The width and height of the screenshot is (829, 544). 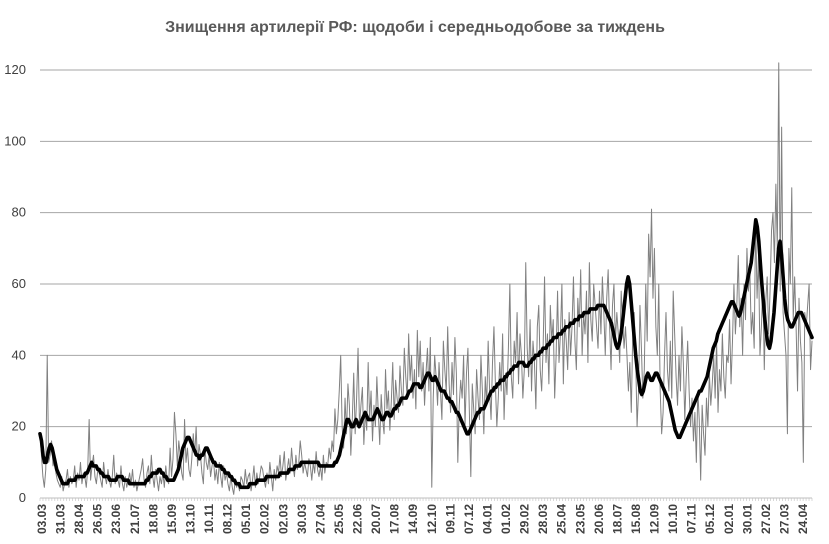 I want to click on x-tick-label: 25.04, so click(x=562, y=519).